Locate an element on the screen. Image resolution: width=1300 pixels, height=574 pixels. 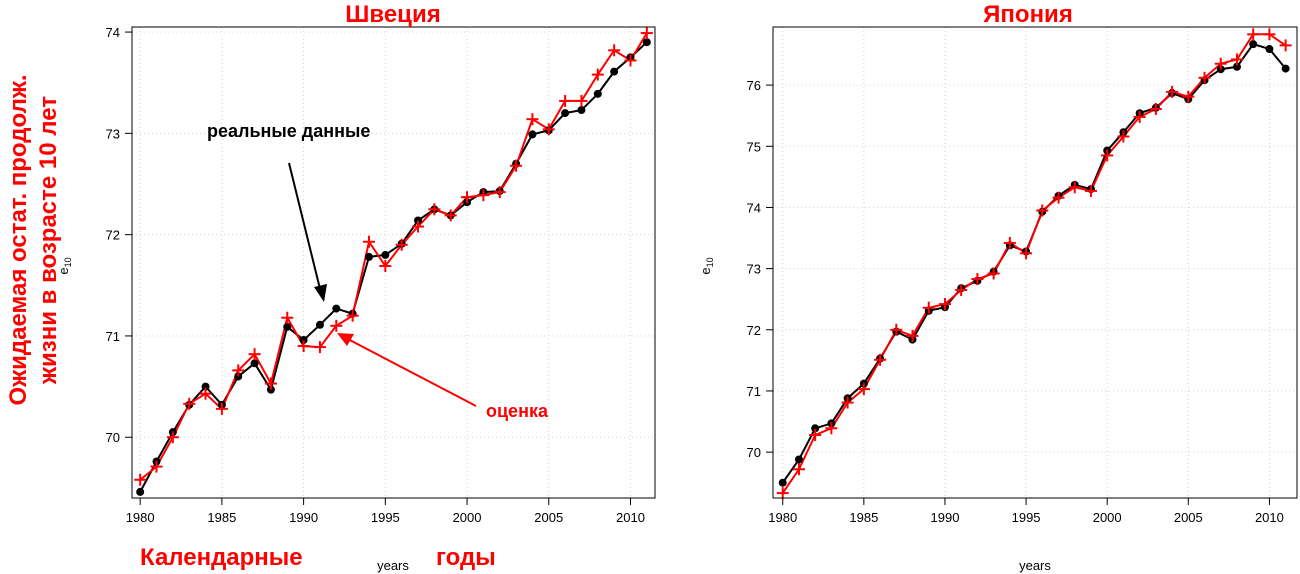
annotation-real-arrow is located at coordinates (307, 232).